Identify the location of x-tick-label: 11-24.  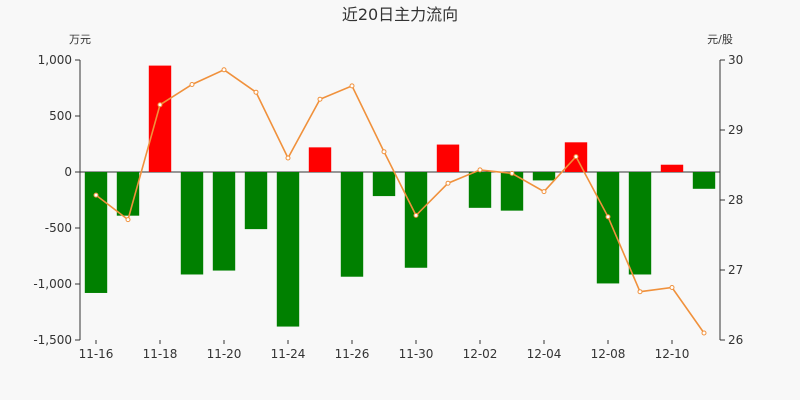
(288, 354).